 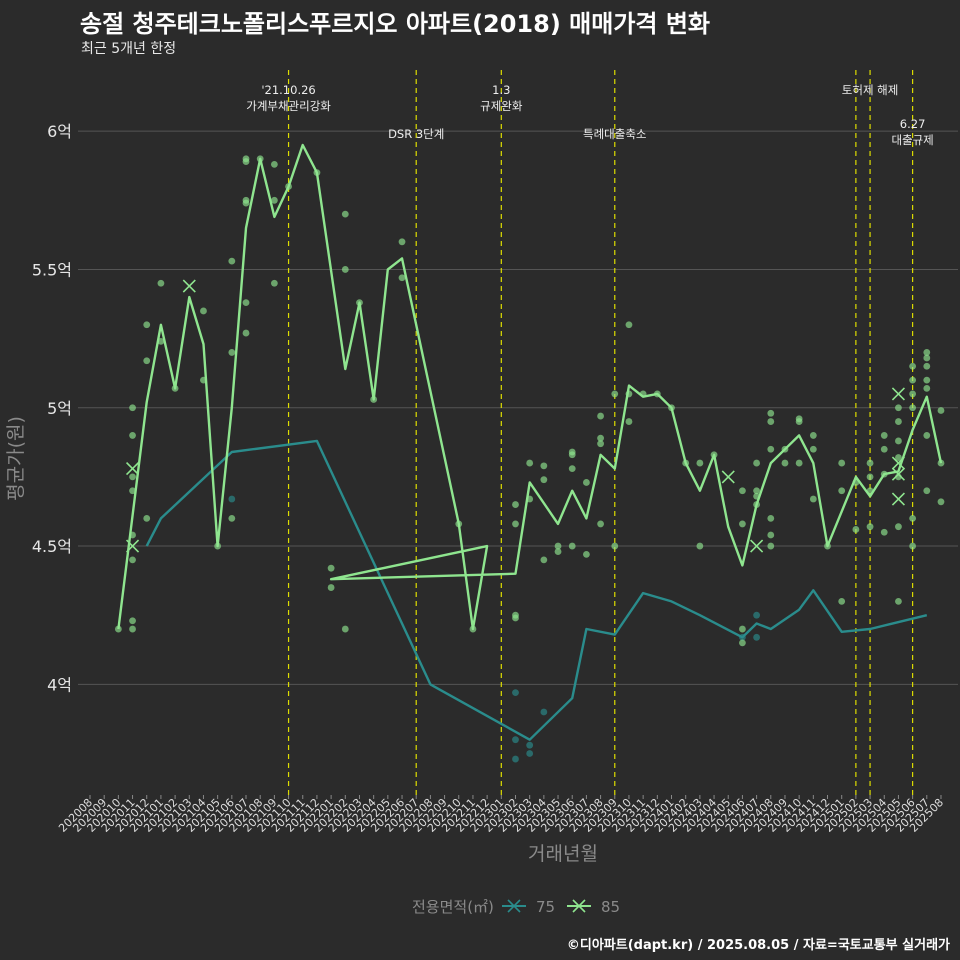 I want to click on y-axis-title: 평균가(원), so click(x=16, y=458).